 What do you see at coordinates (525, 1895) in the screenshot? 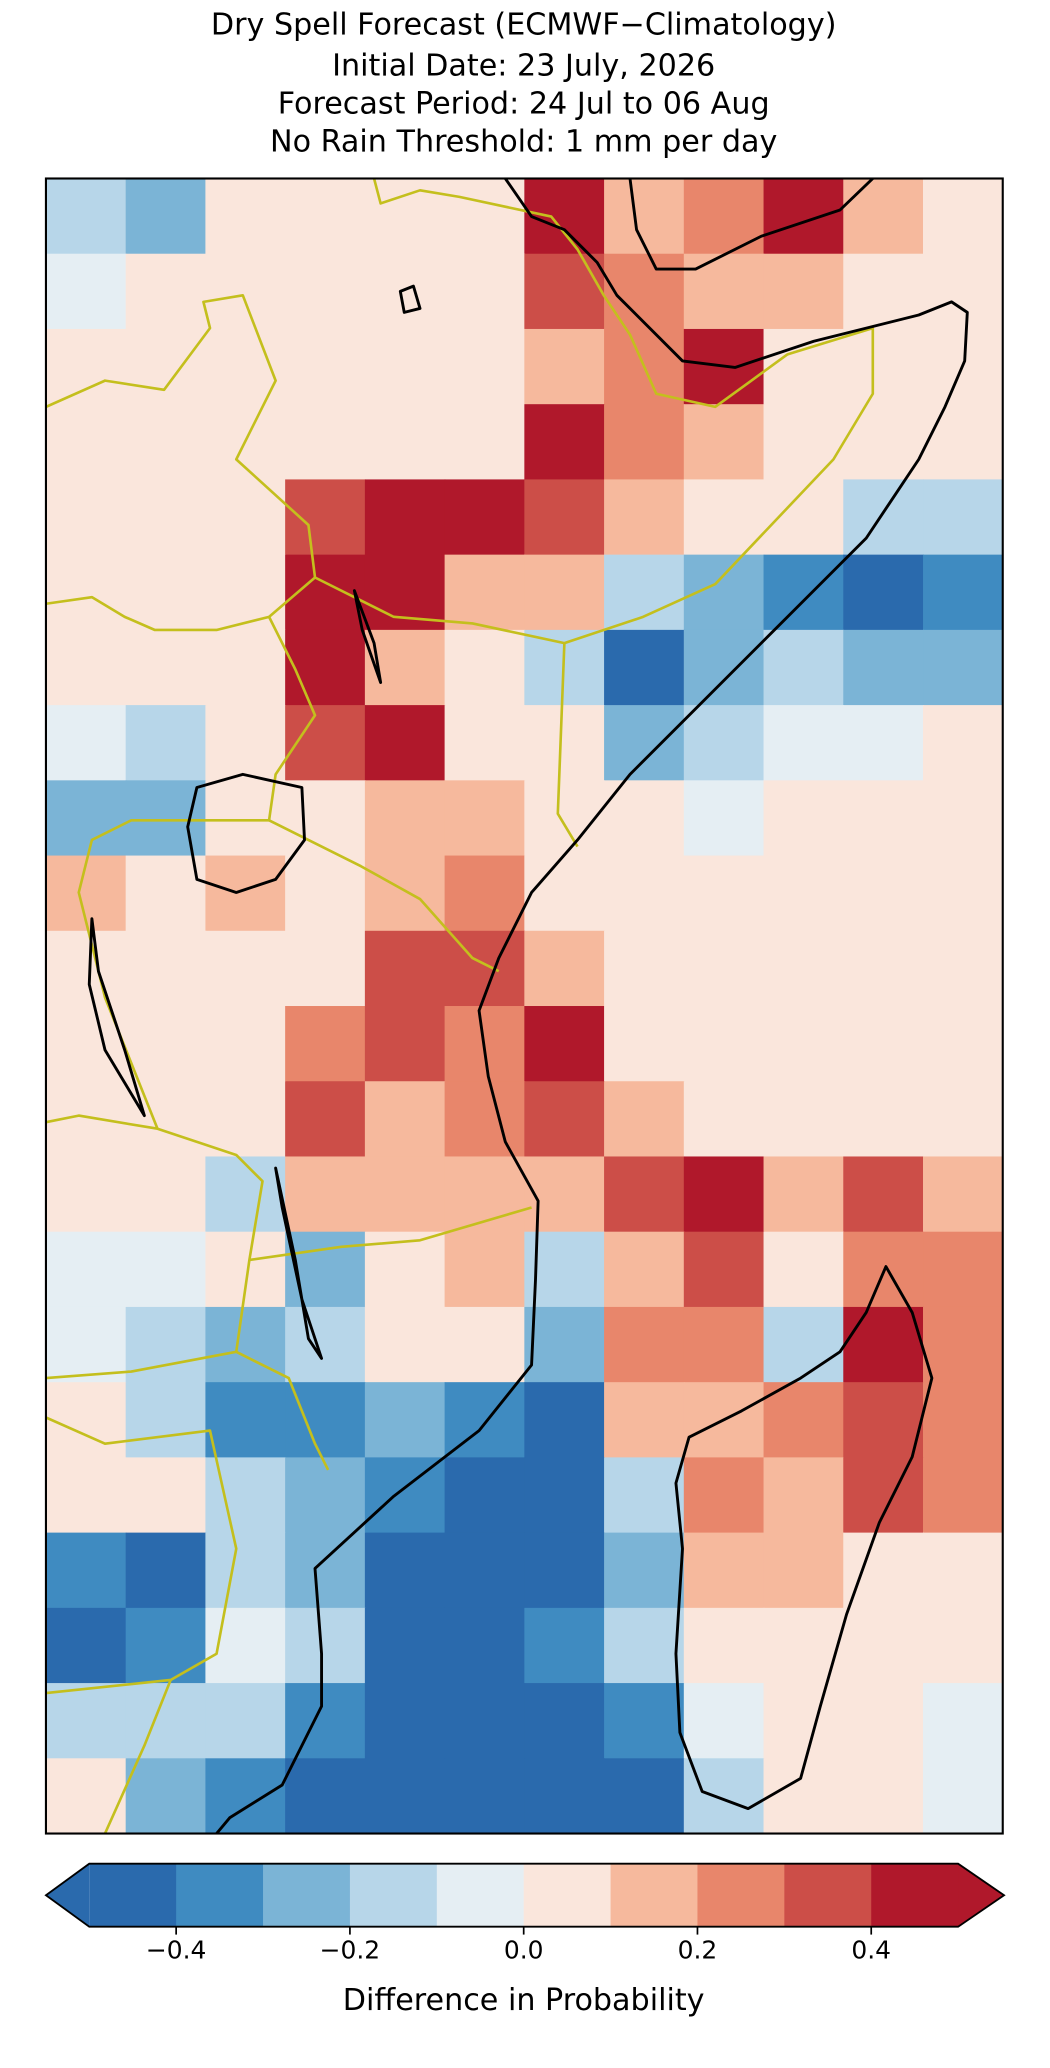
I see `colorbar-outline` at bounding box center [525, 1895].